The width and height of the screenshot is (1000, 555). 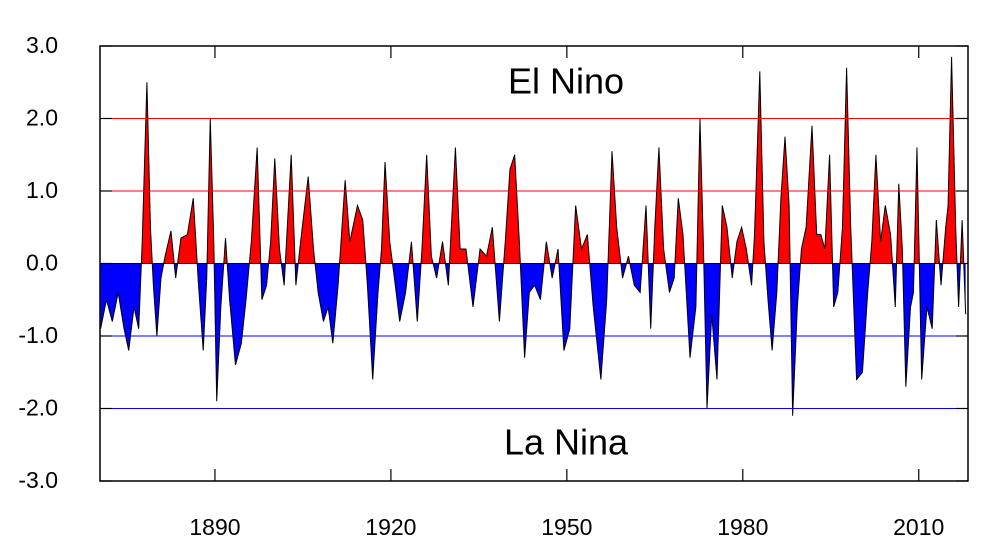 What do you see at coordinates (38, 335) in the screenshot?
I see `y-tick-label: -1.0` at bounding box center [38, 335].